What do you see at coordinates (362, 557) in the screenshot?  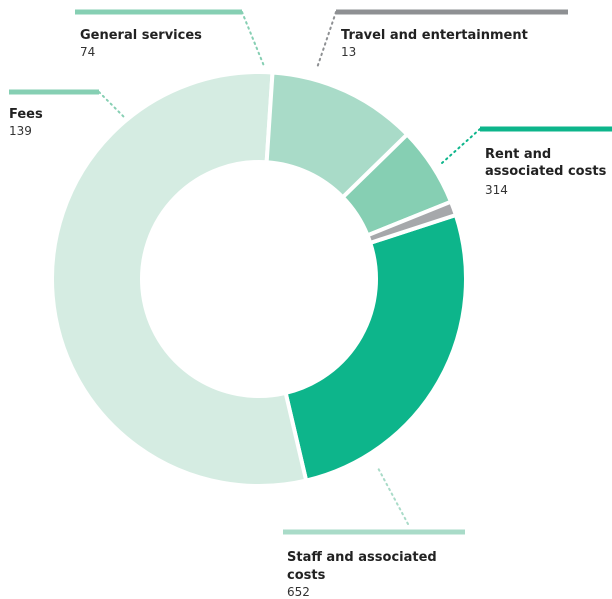 I see `label-staff-name-line1: Staff and associated` at bounding box center [362, 557].